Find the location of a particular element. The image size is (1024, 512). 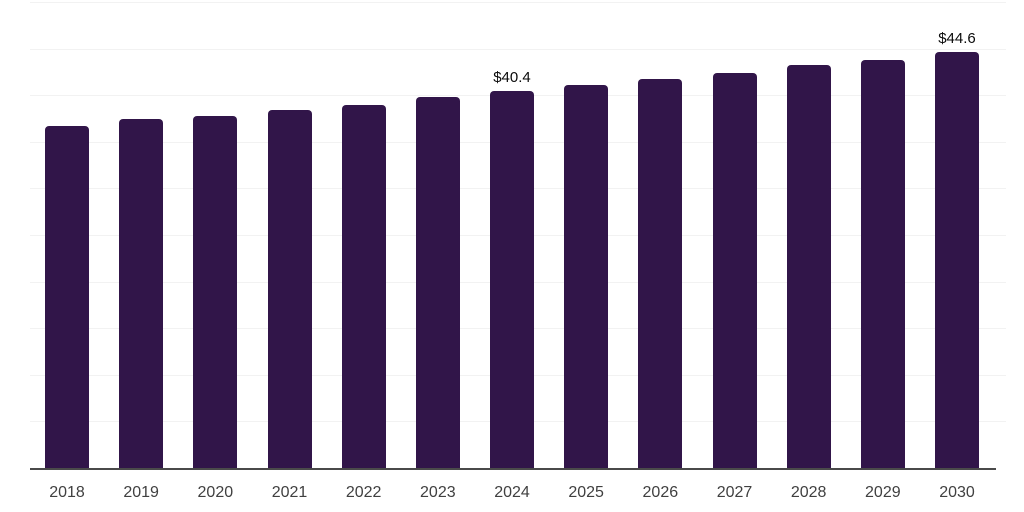

bar-2028 is located at coordinates (808, 266).